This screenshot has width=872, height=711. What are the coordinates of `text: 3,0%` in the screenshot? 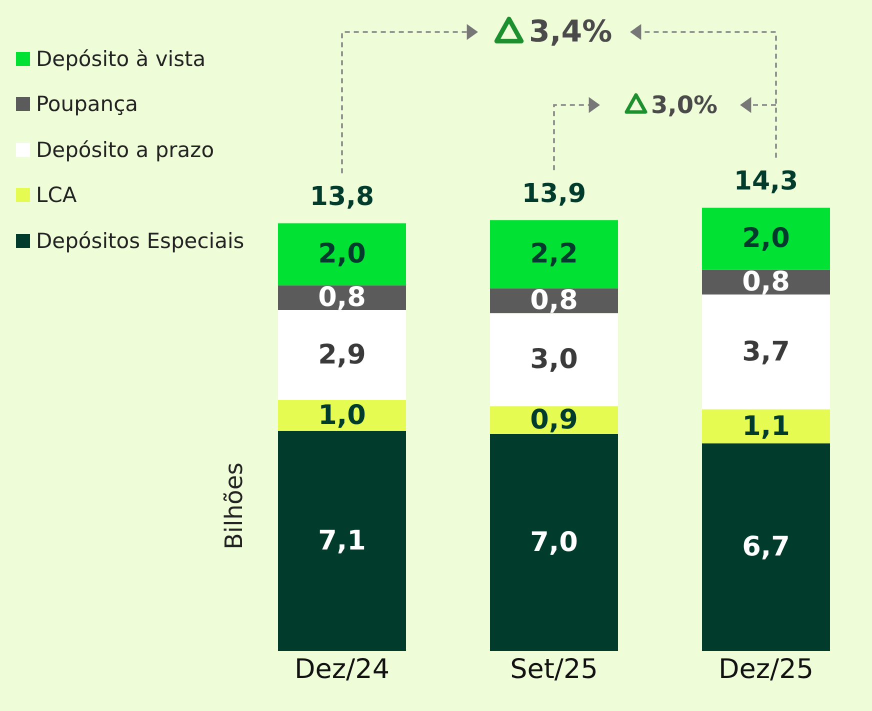 It's located at (684, 105).